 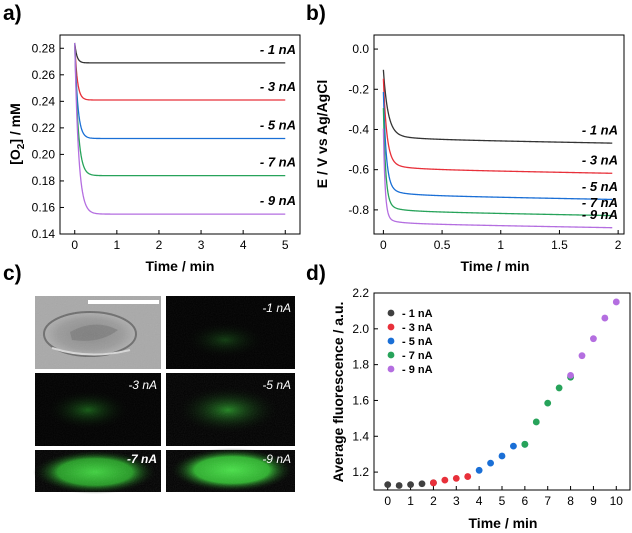 What do you see at coordinates (12, 273) in the screenshot?
I see `panel-c-label: c)` at bounding box center [12, 273].